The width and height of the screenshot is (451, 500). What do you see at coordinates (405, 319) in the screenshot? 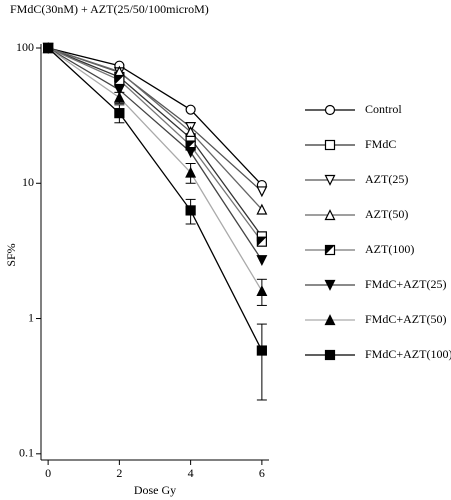
I see `legend-label: FMdC+AZT(50)` at bounding box center [405, 319].